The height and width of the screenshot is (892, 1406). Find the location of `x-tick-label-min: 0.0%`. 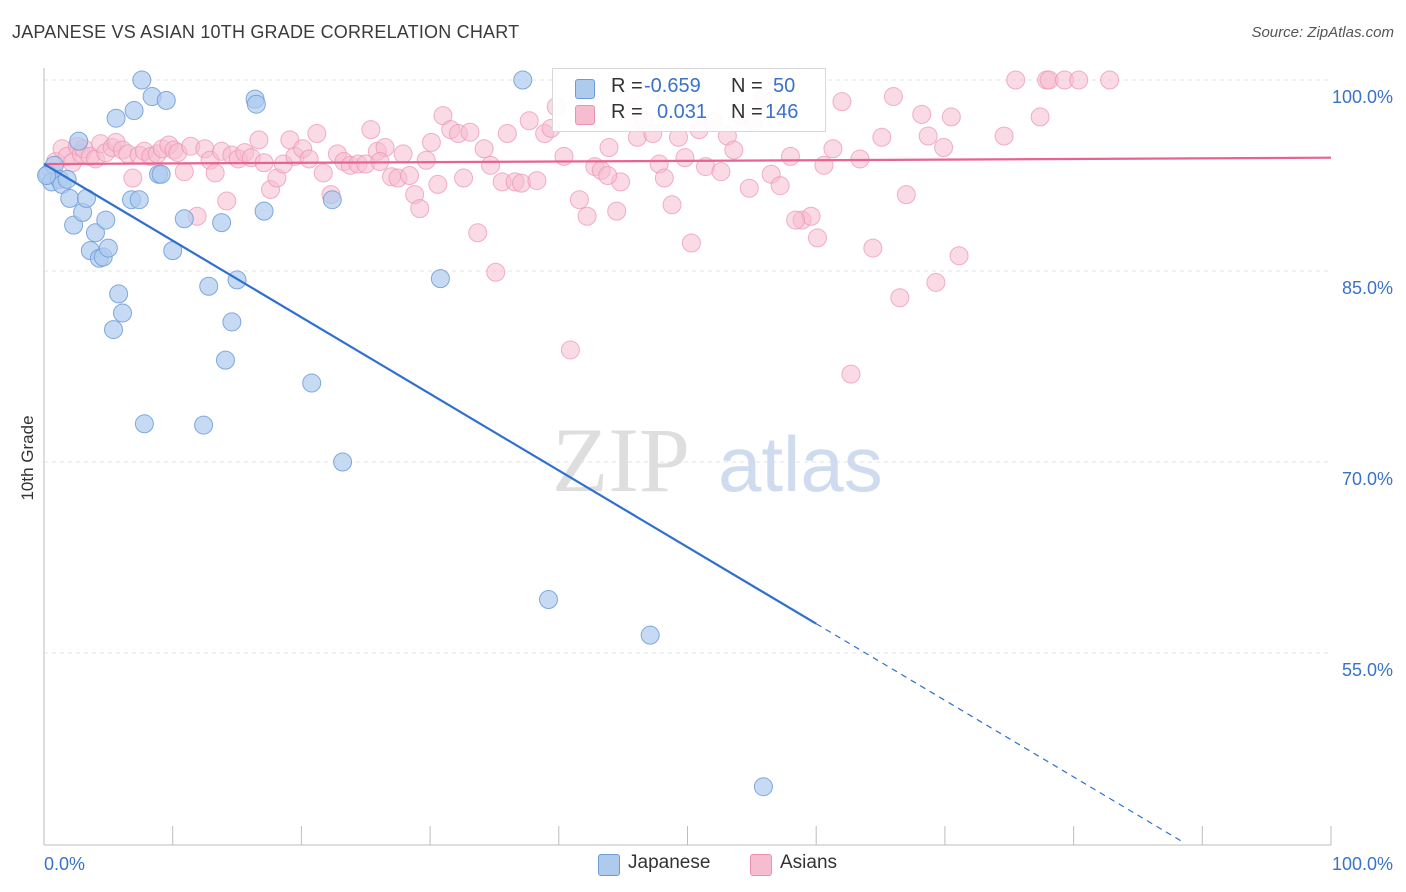

x-tick-label-min: 0.0% is located at coordinates (64, 864).